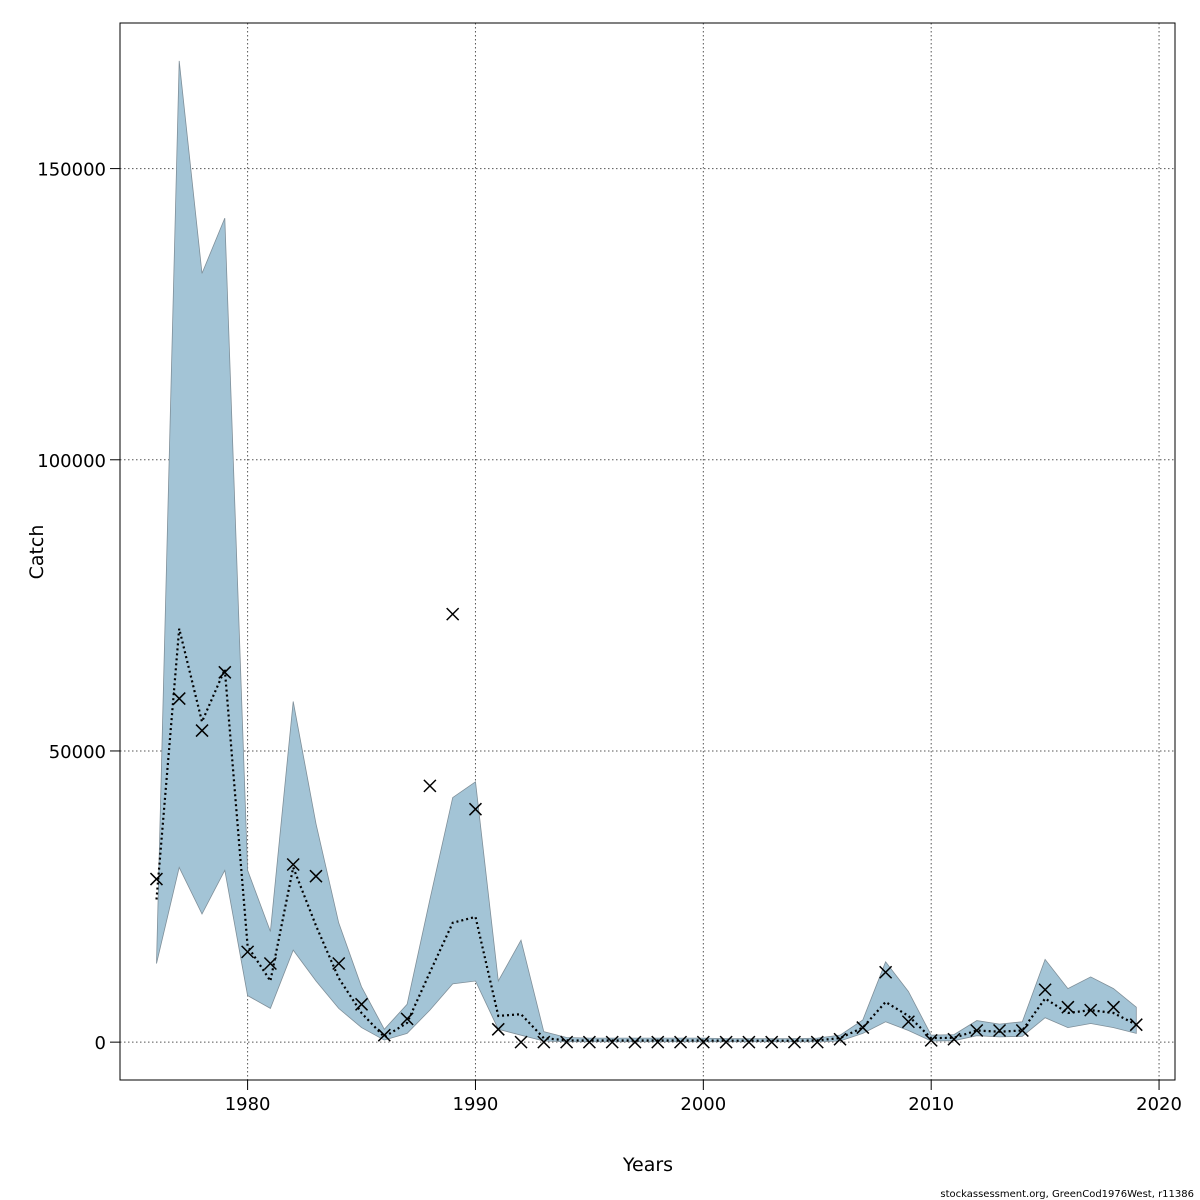 This screenshot has height=1200, width=1200. What do you see at coordinates (248, 1104) in the screenshot?
I see `x-tick-label: 1980` at bounding box center [248, 1104].